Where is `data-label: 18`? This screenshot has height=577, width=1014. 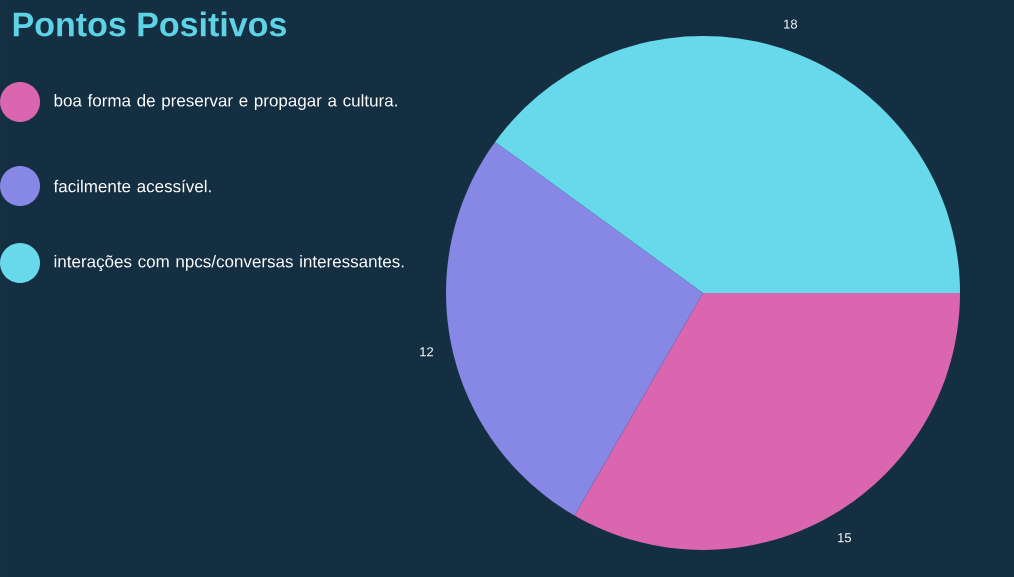 data-label: 18 is located at coordinates (791, 24).